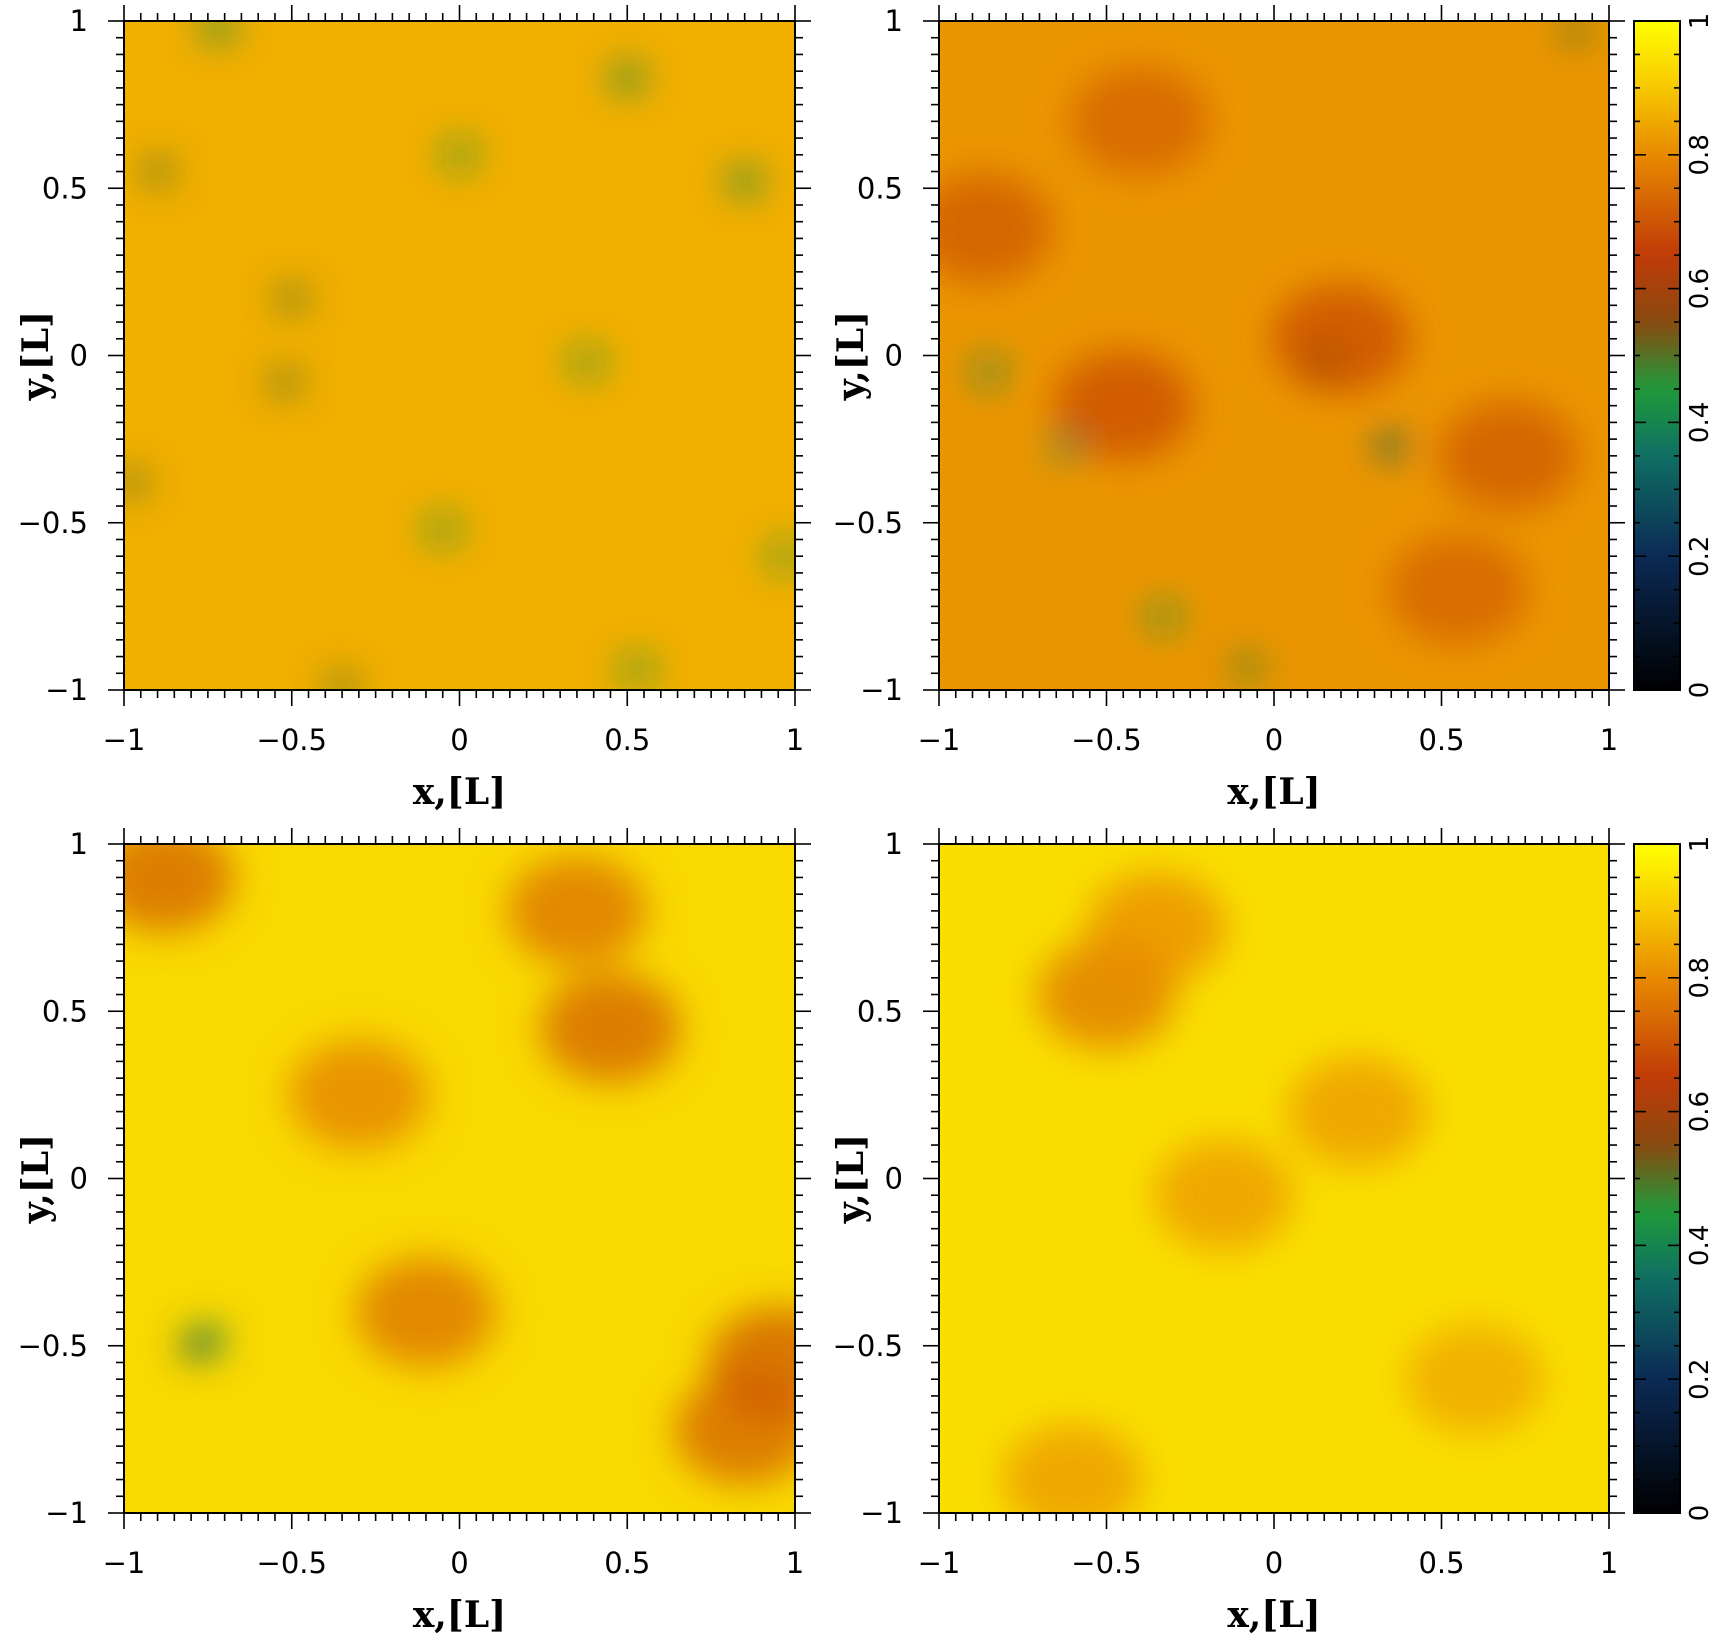  I want to click on bottom-colorbar: 0 0.2 0.4 0.6 0.8 1, so click(1674, 1179).